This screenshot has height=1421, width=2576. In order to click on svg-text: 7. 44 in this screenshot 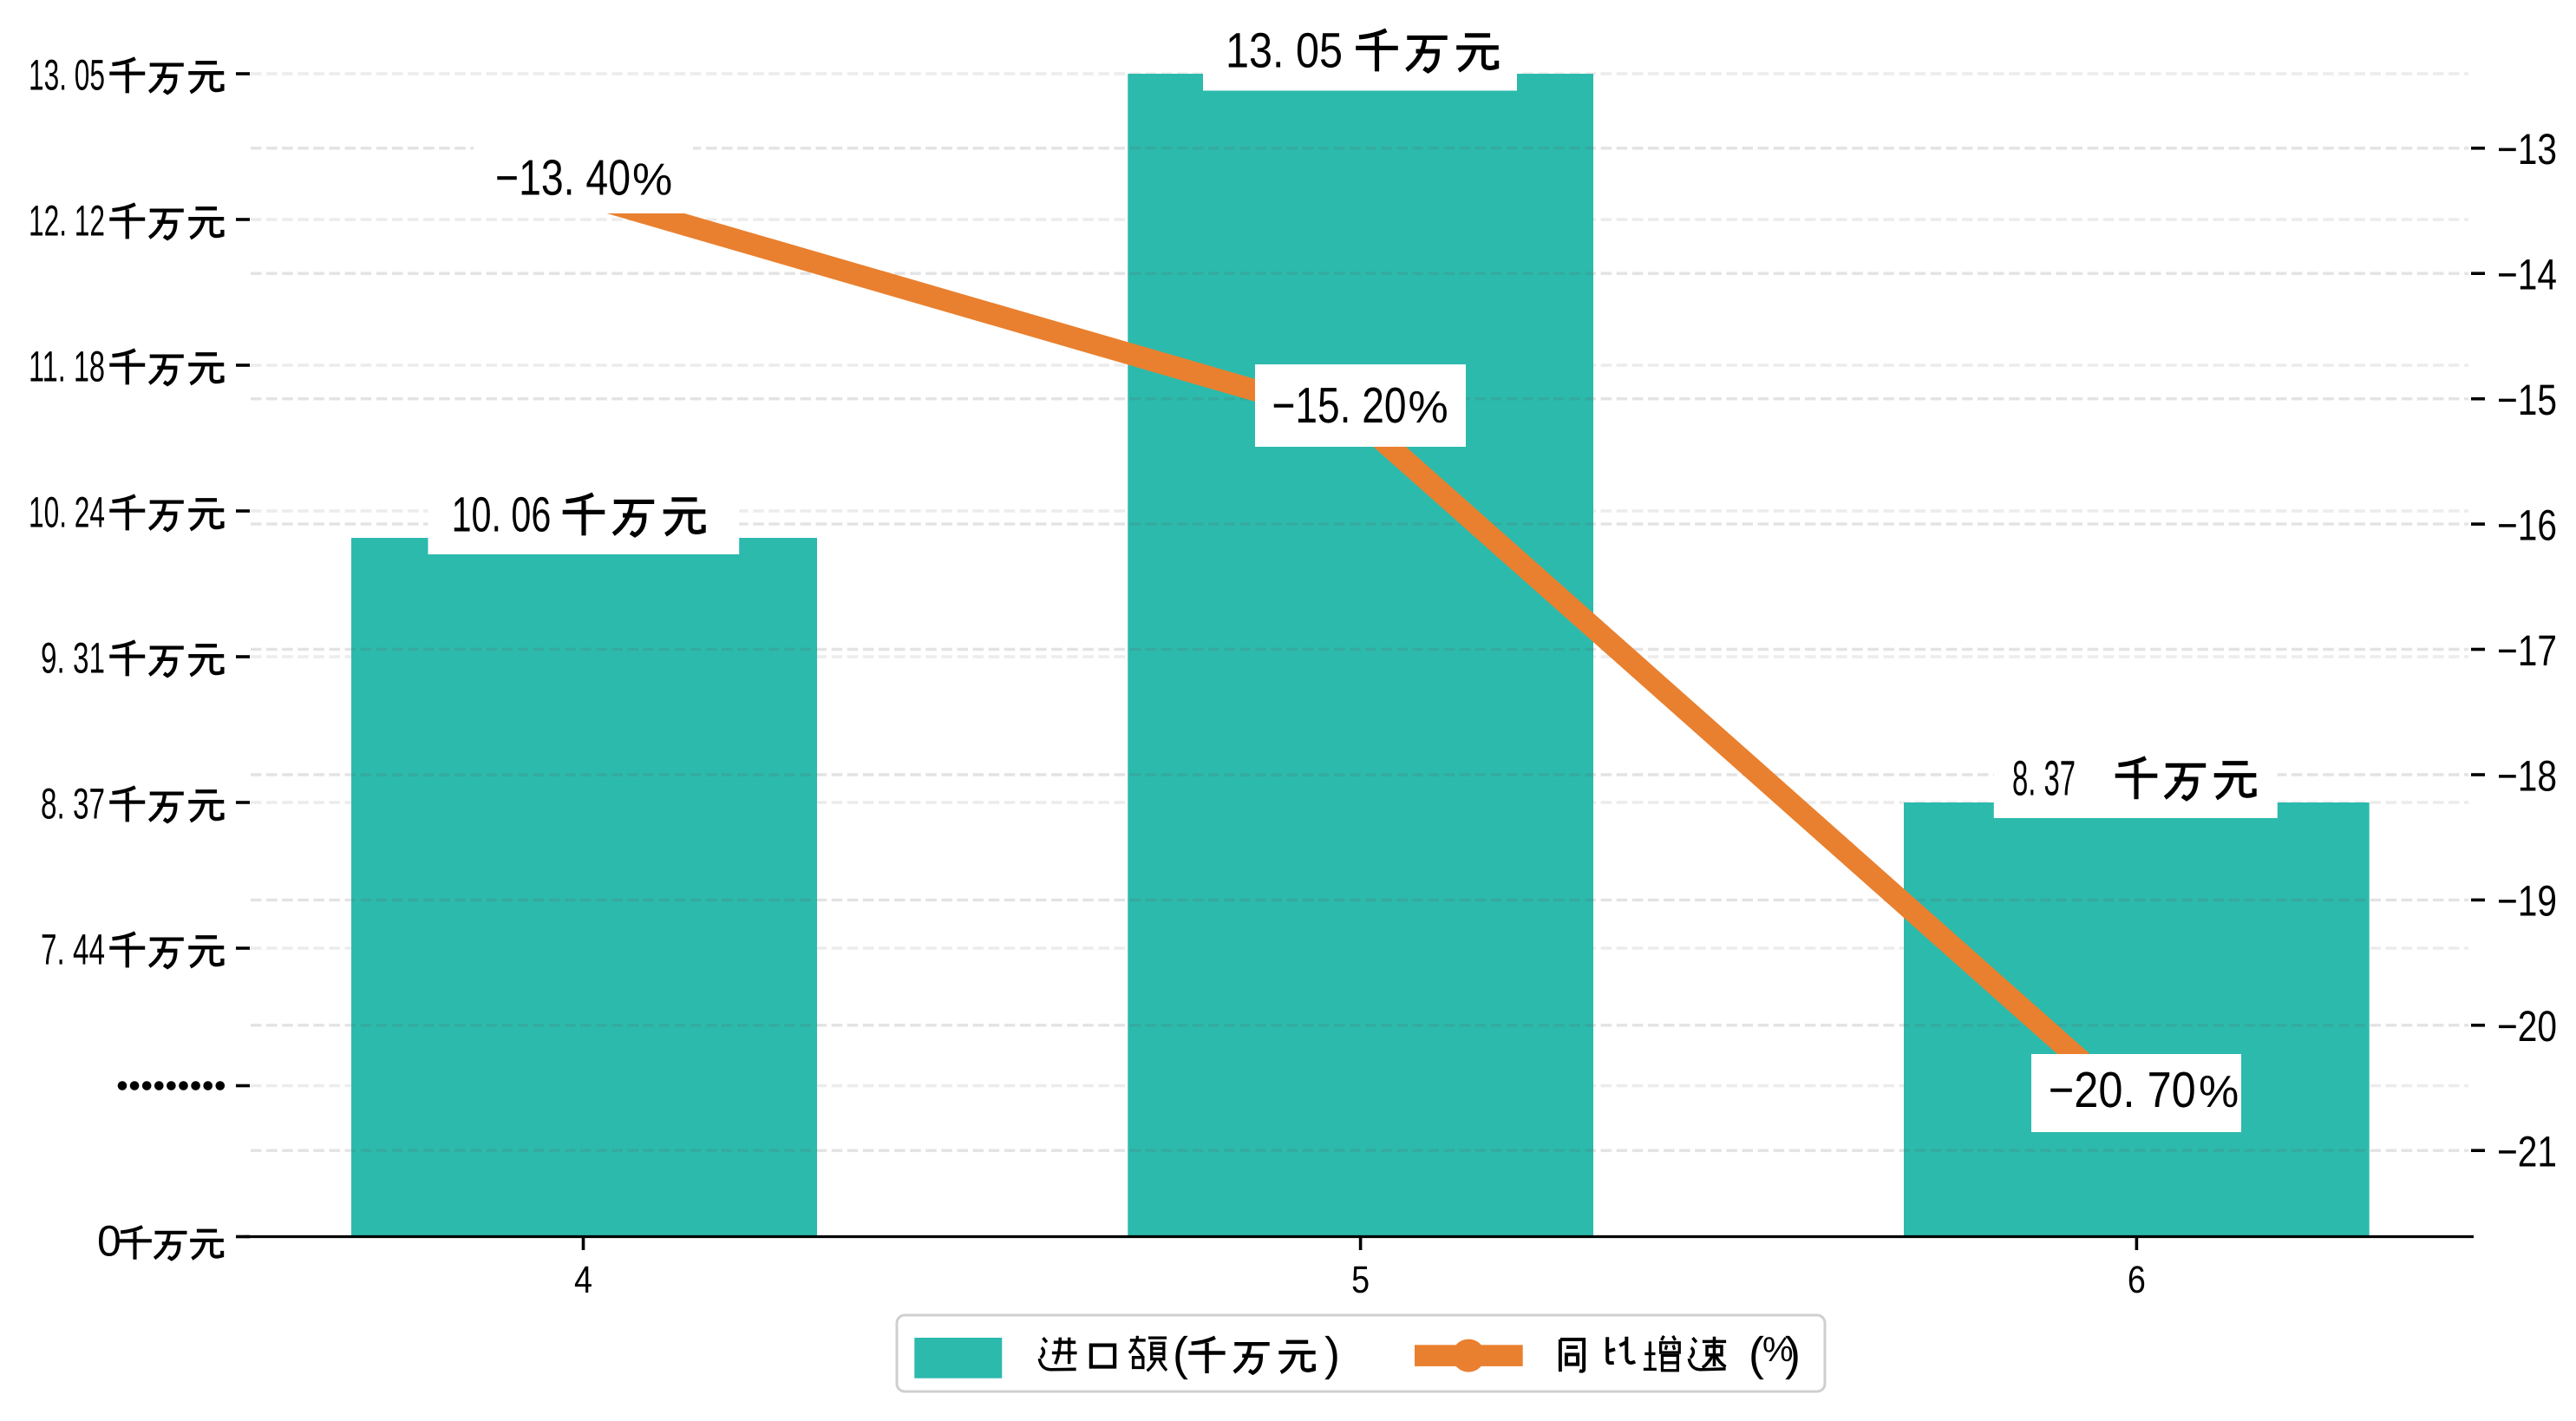, I will do `click(73, 949)`.